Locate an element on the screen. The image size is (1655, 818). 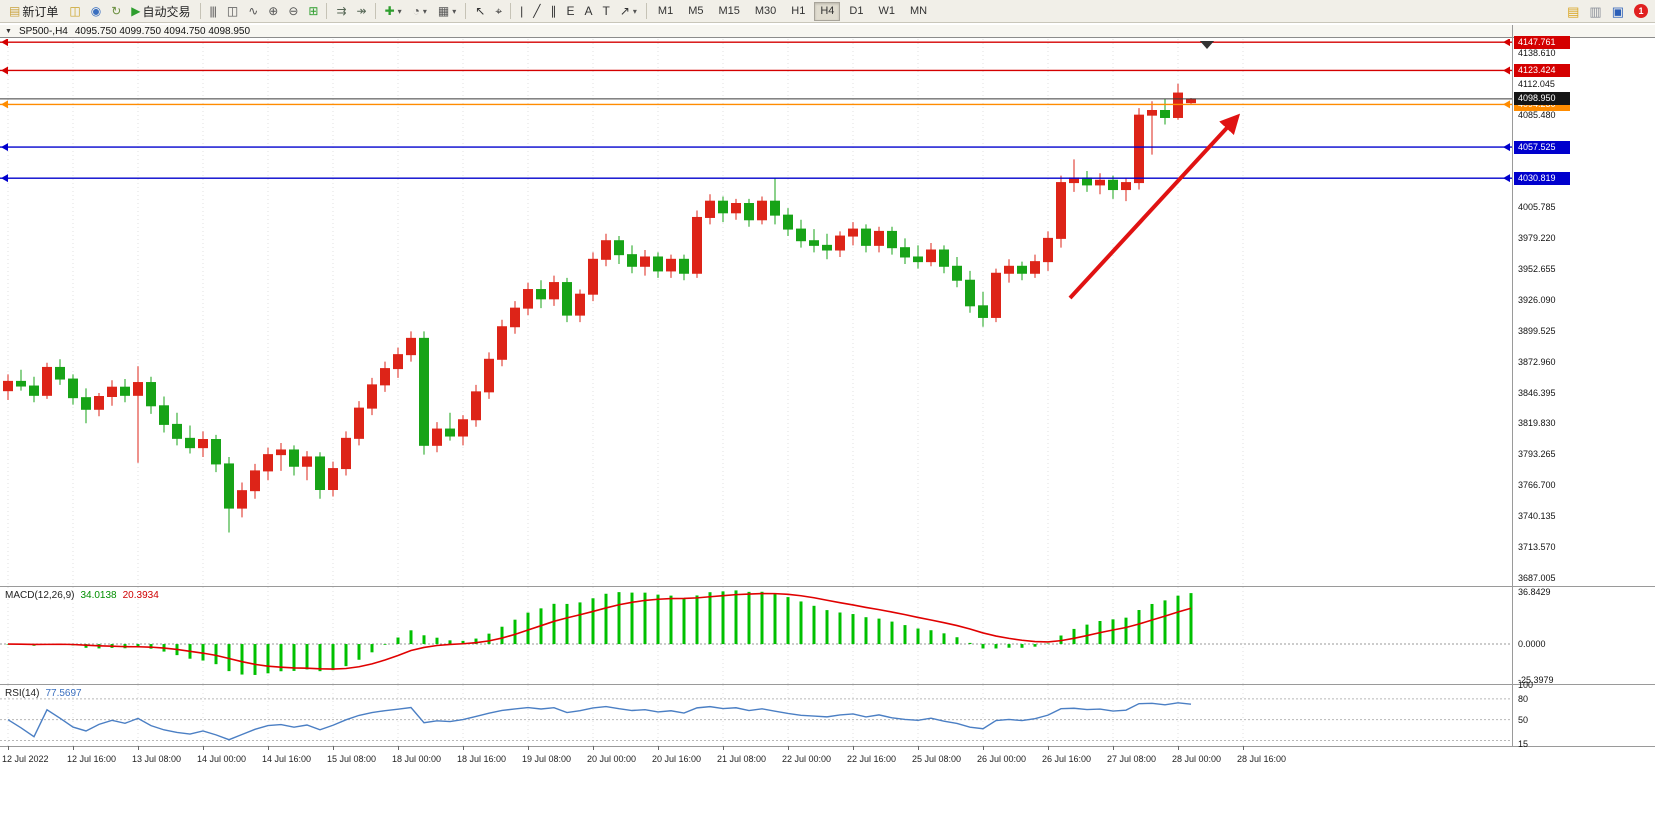
zoom-in-button: ⊕ is located at coordinates (272, 11).